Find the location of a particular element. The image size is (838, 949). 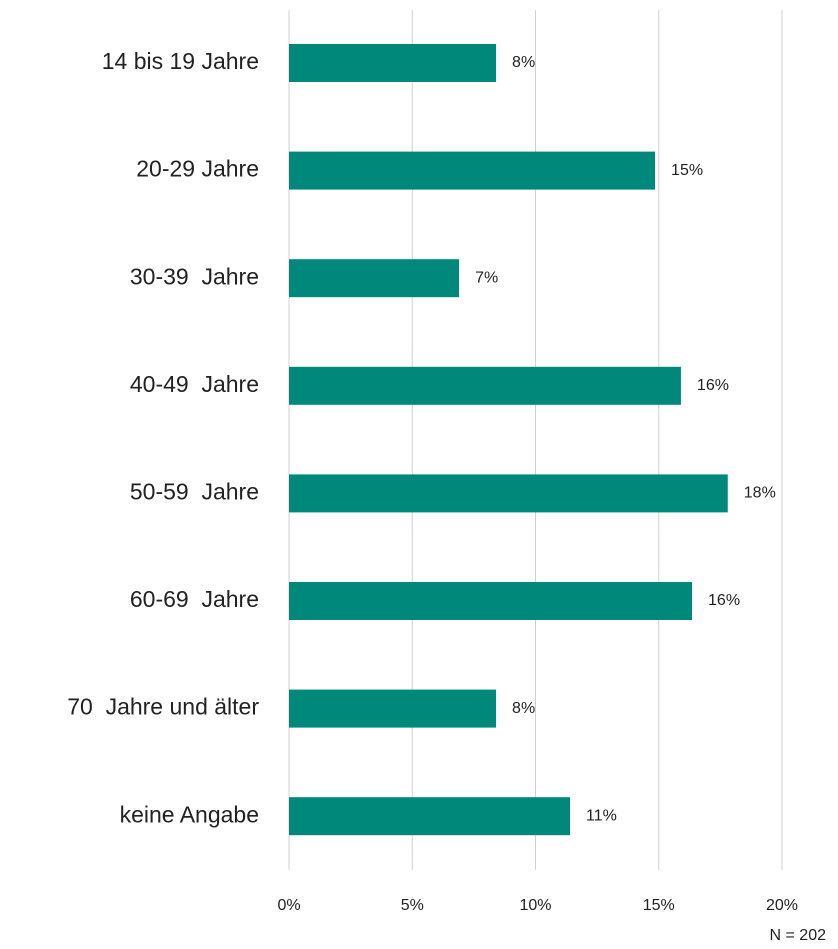

y-tick-label: 50-59 Jahre is located at coordinates (194, 491).